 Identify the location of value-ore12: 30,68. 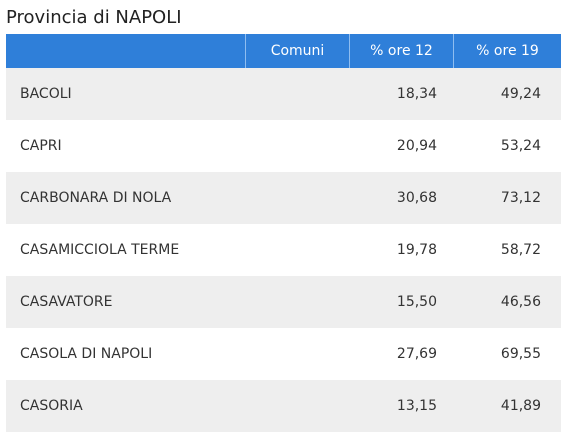
(416, 198).